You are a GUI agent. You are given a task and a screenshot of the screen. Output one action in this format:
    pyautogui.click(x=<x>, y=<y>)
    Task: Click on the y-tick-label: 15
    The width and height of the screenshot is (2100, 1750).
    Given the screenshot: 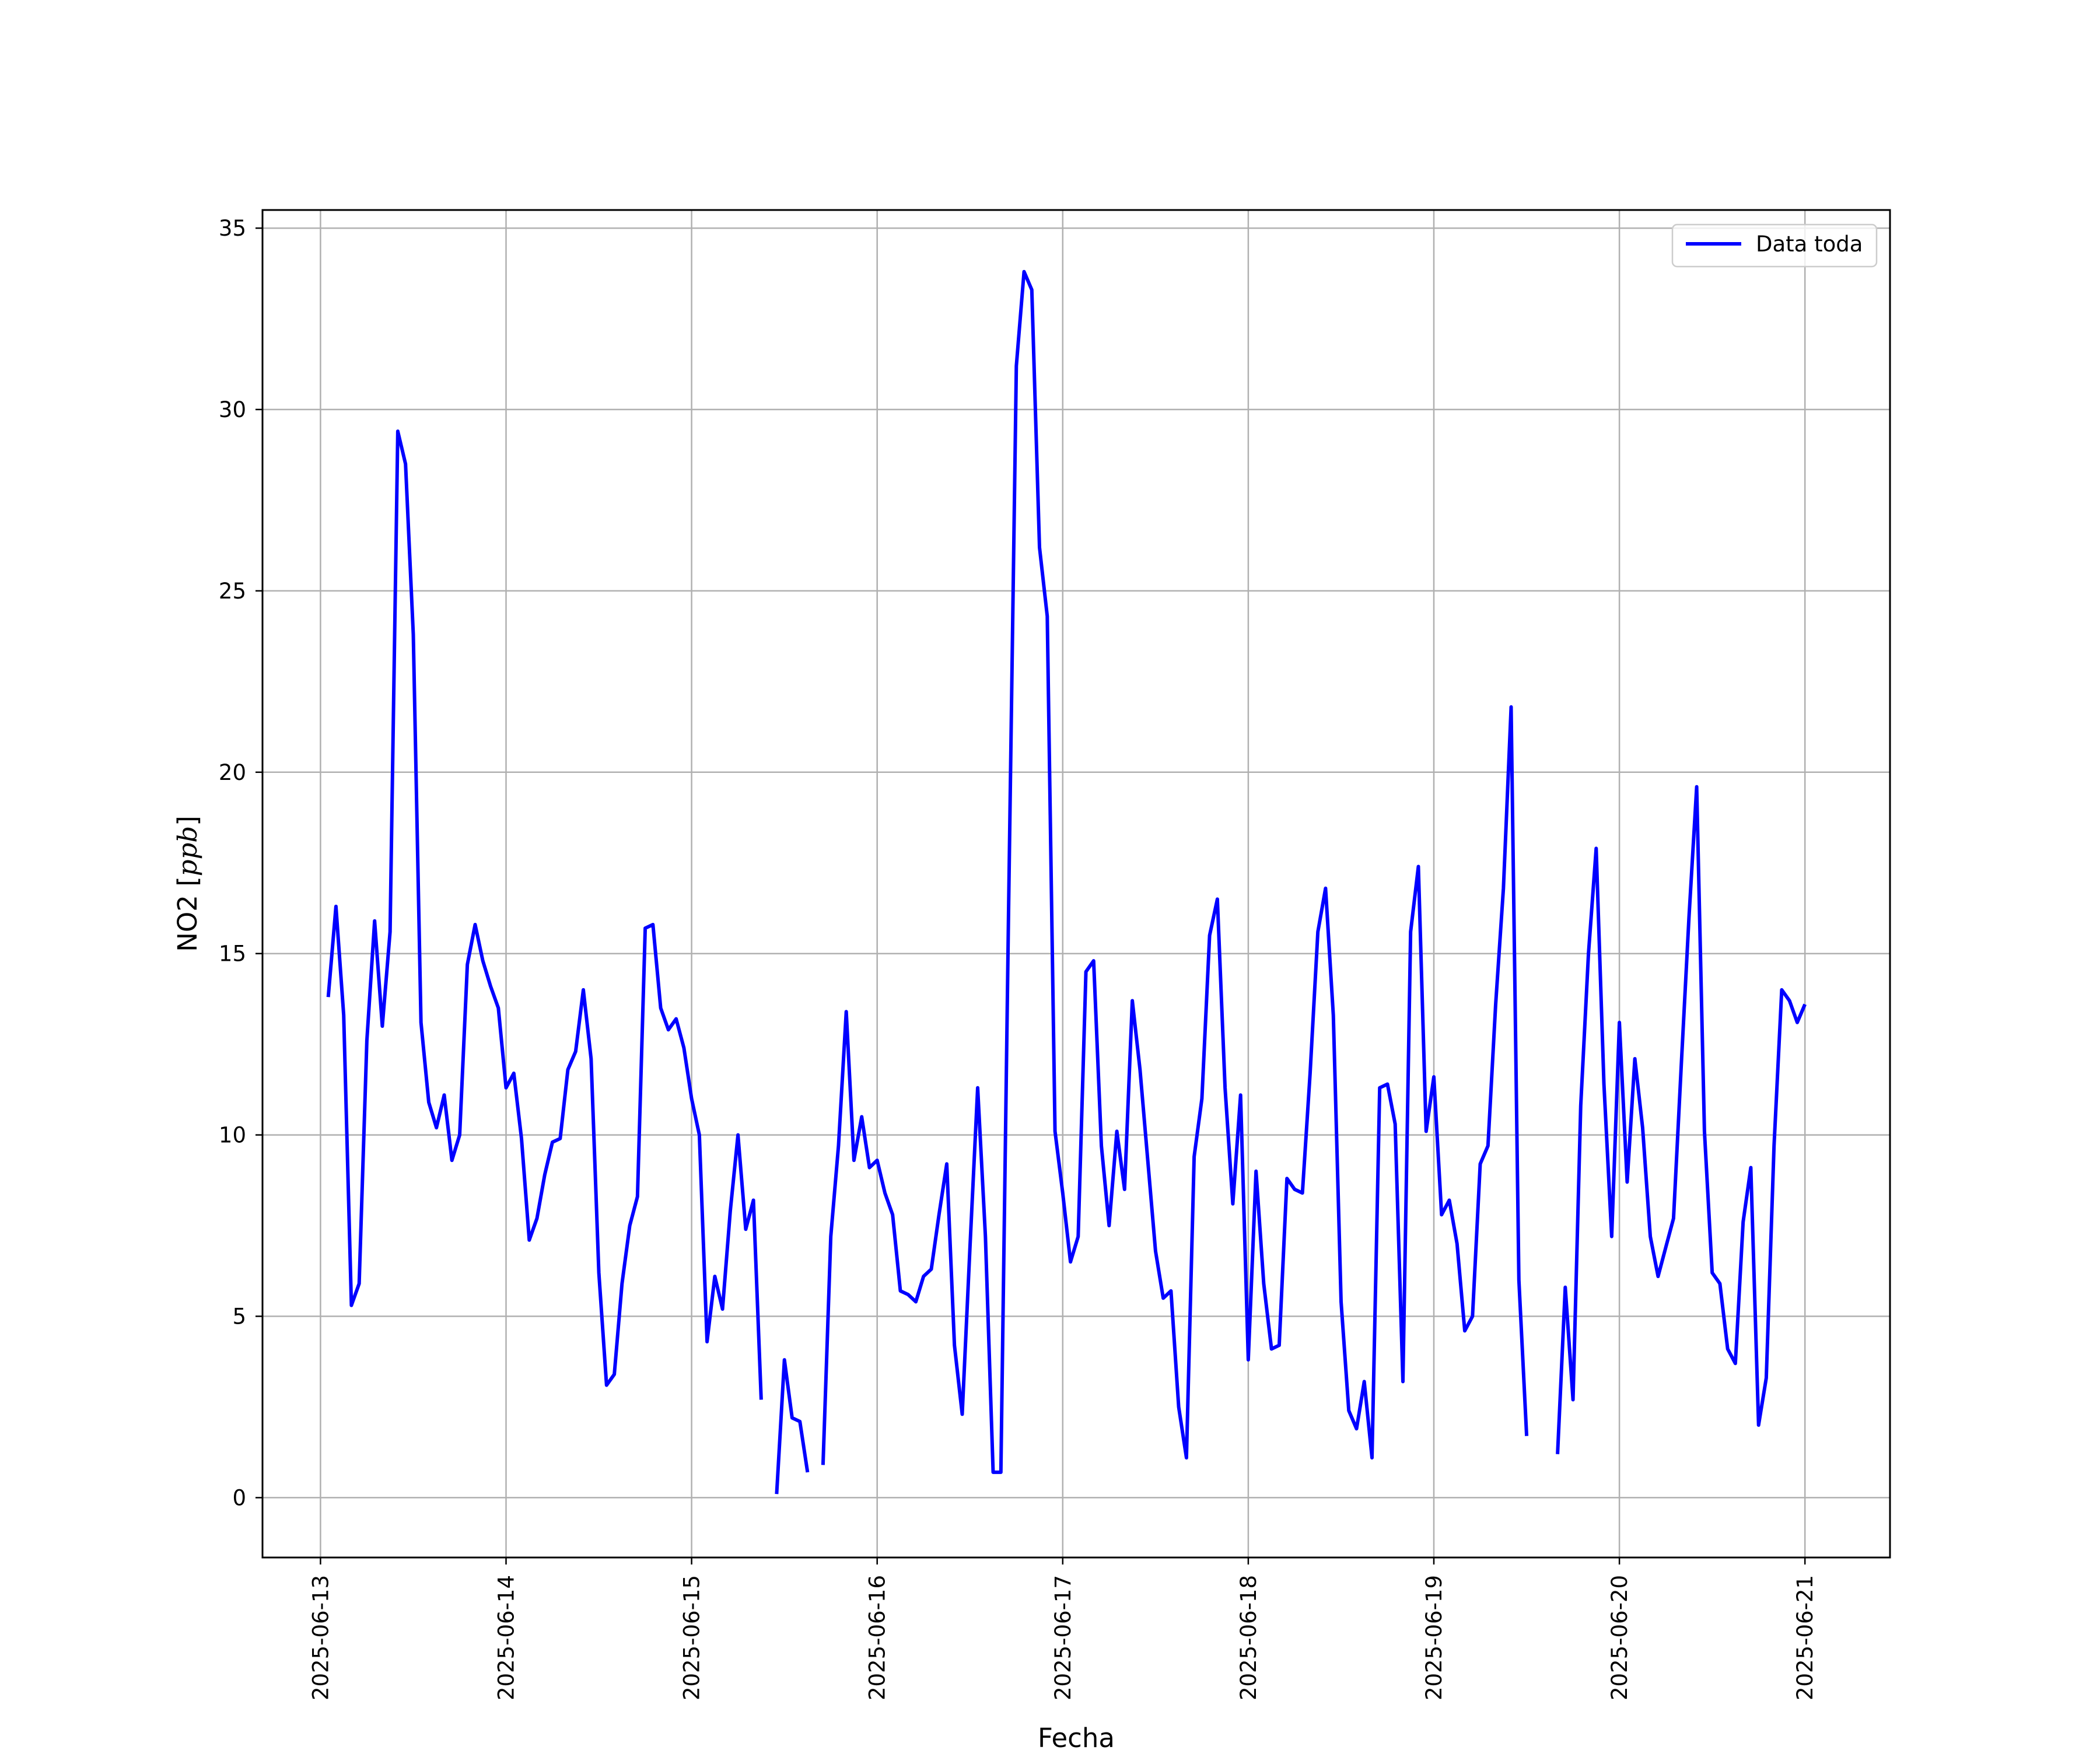 What is the action you would take?
    pyautogui.click(x=232, y=954)
    